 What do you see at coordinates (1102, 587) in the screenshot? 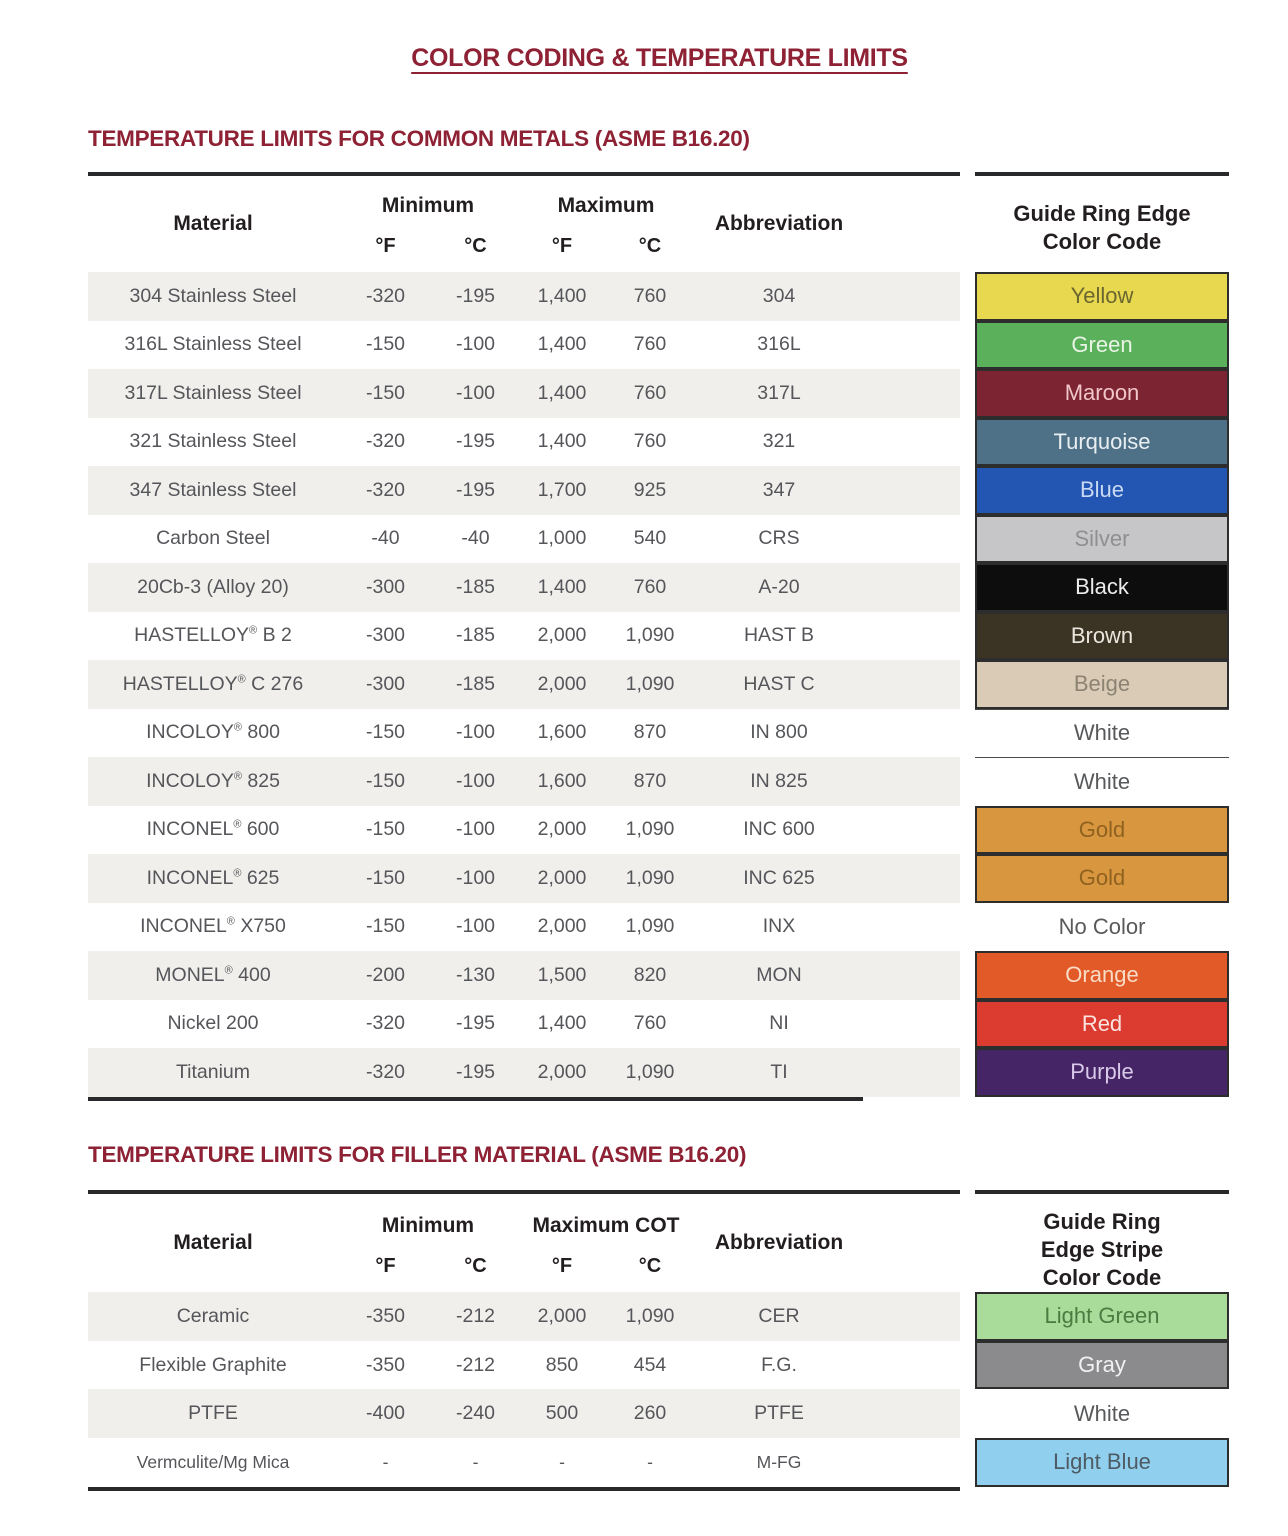
I see `color-swatch: Black` at bounding box center [1102, 587].